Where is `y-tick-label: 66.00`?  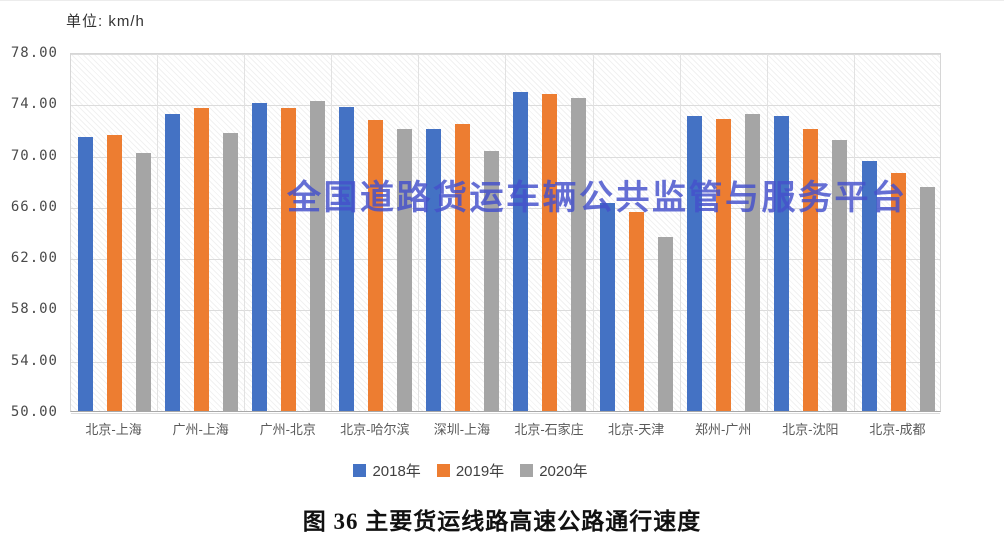 y-tick-label: 66.00 is located at coordinates (34, 206).